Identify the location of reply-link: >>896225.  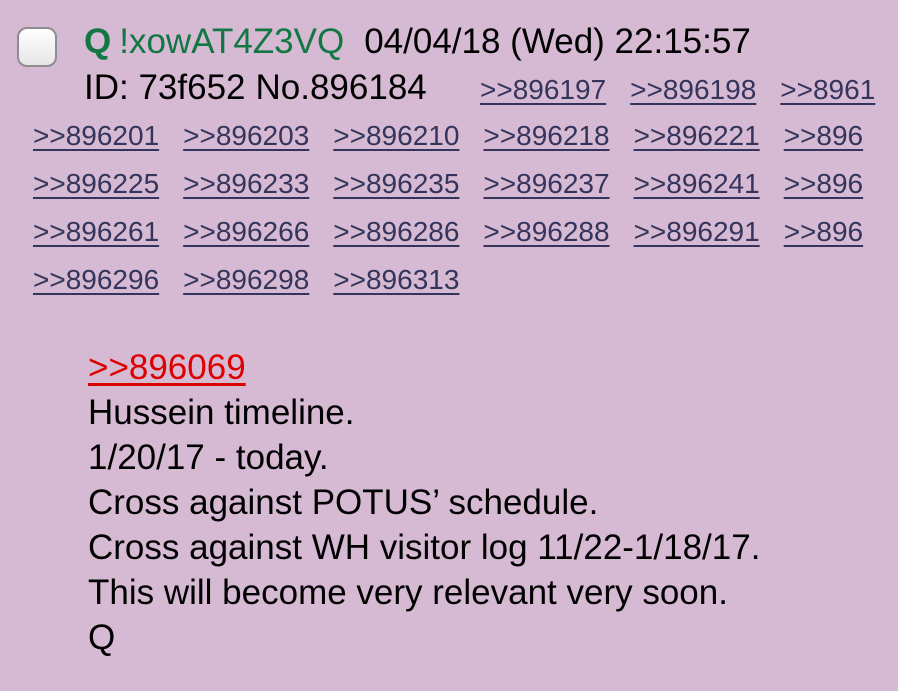
(96, 183).